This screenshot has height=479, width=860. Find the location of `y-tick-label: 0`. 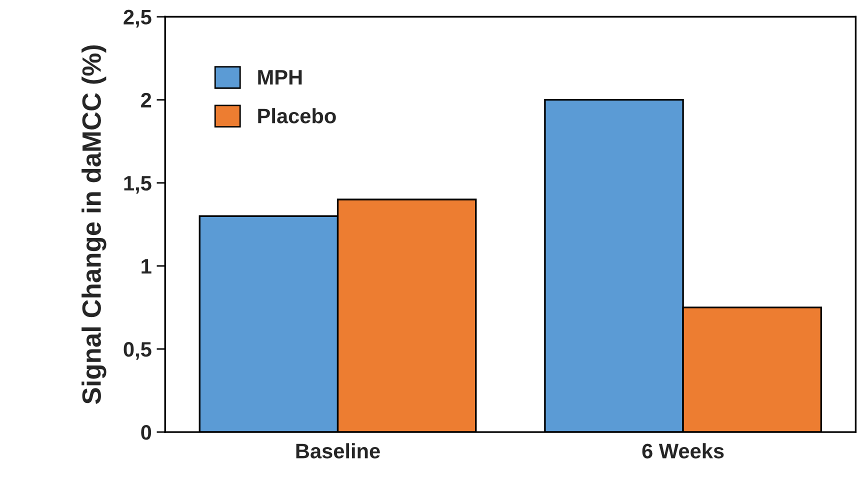

y-tick-label: 0 is located at coordinates (146, 432).